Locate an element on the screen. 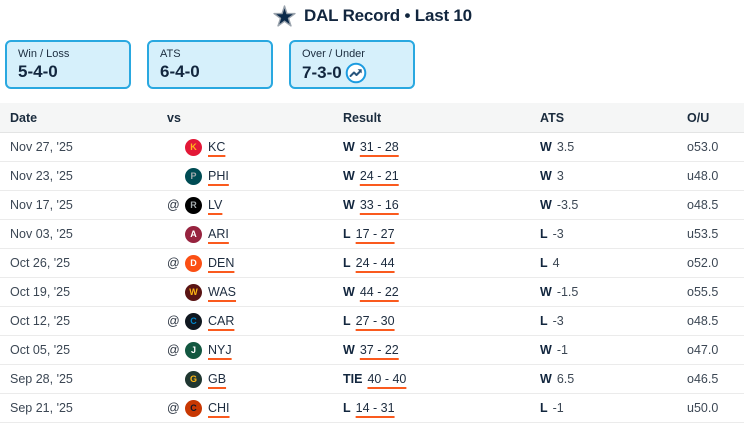  summary-card-over-under: Over / Under 7-3-0 is located at coordinates (352, 64).